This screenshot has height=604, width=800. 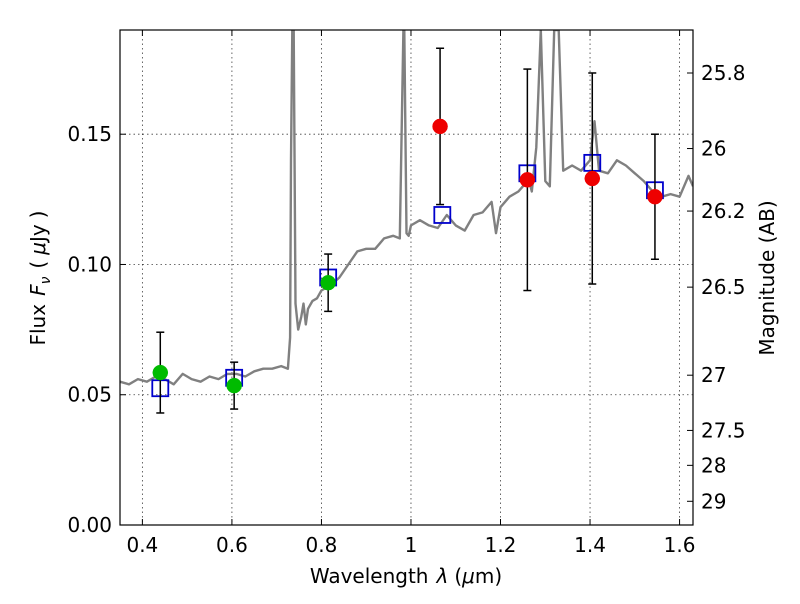 What do you see at coordinates (411, 545) in the screenshot?
I see `x-tick-label: 1` at bounding box center [411, 545].